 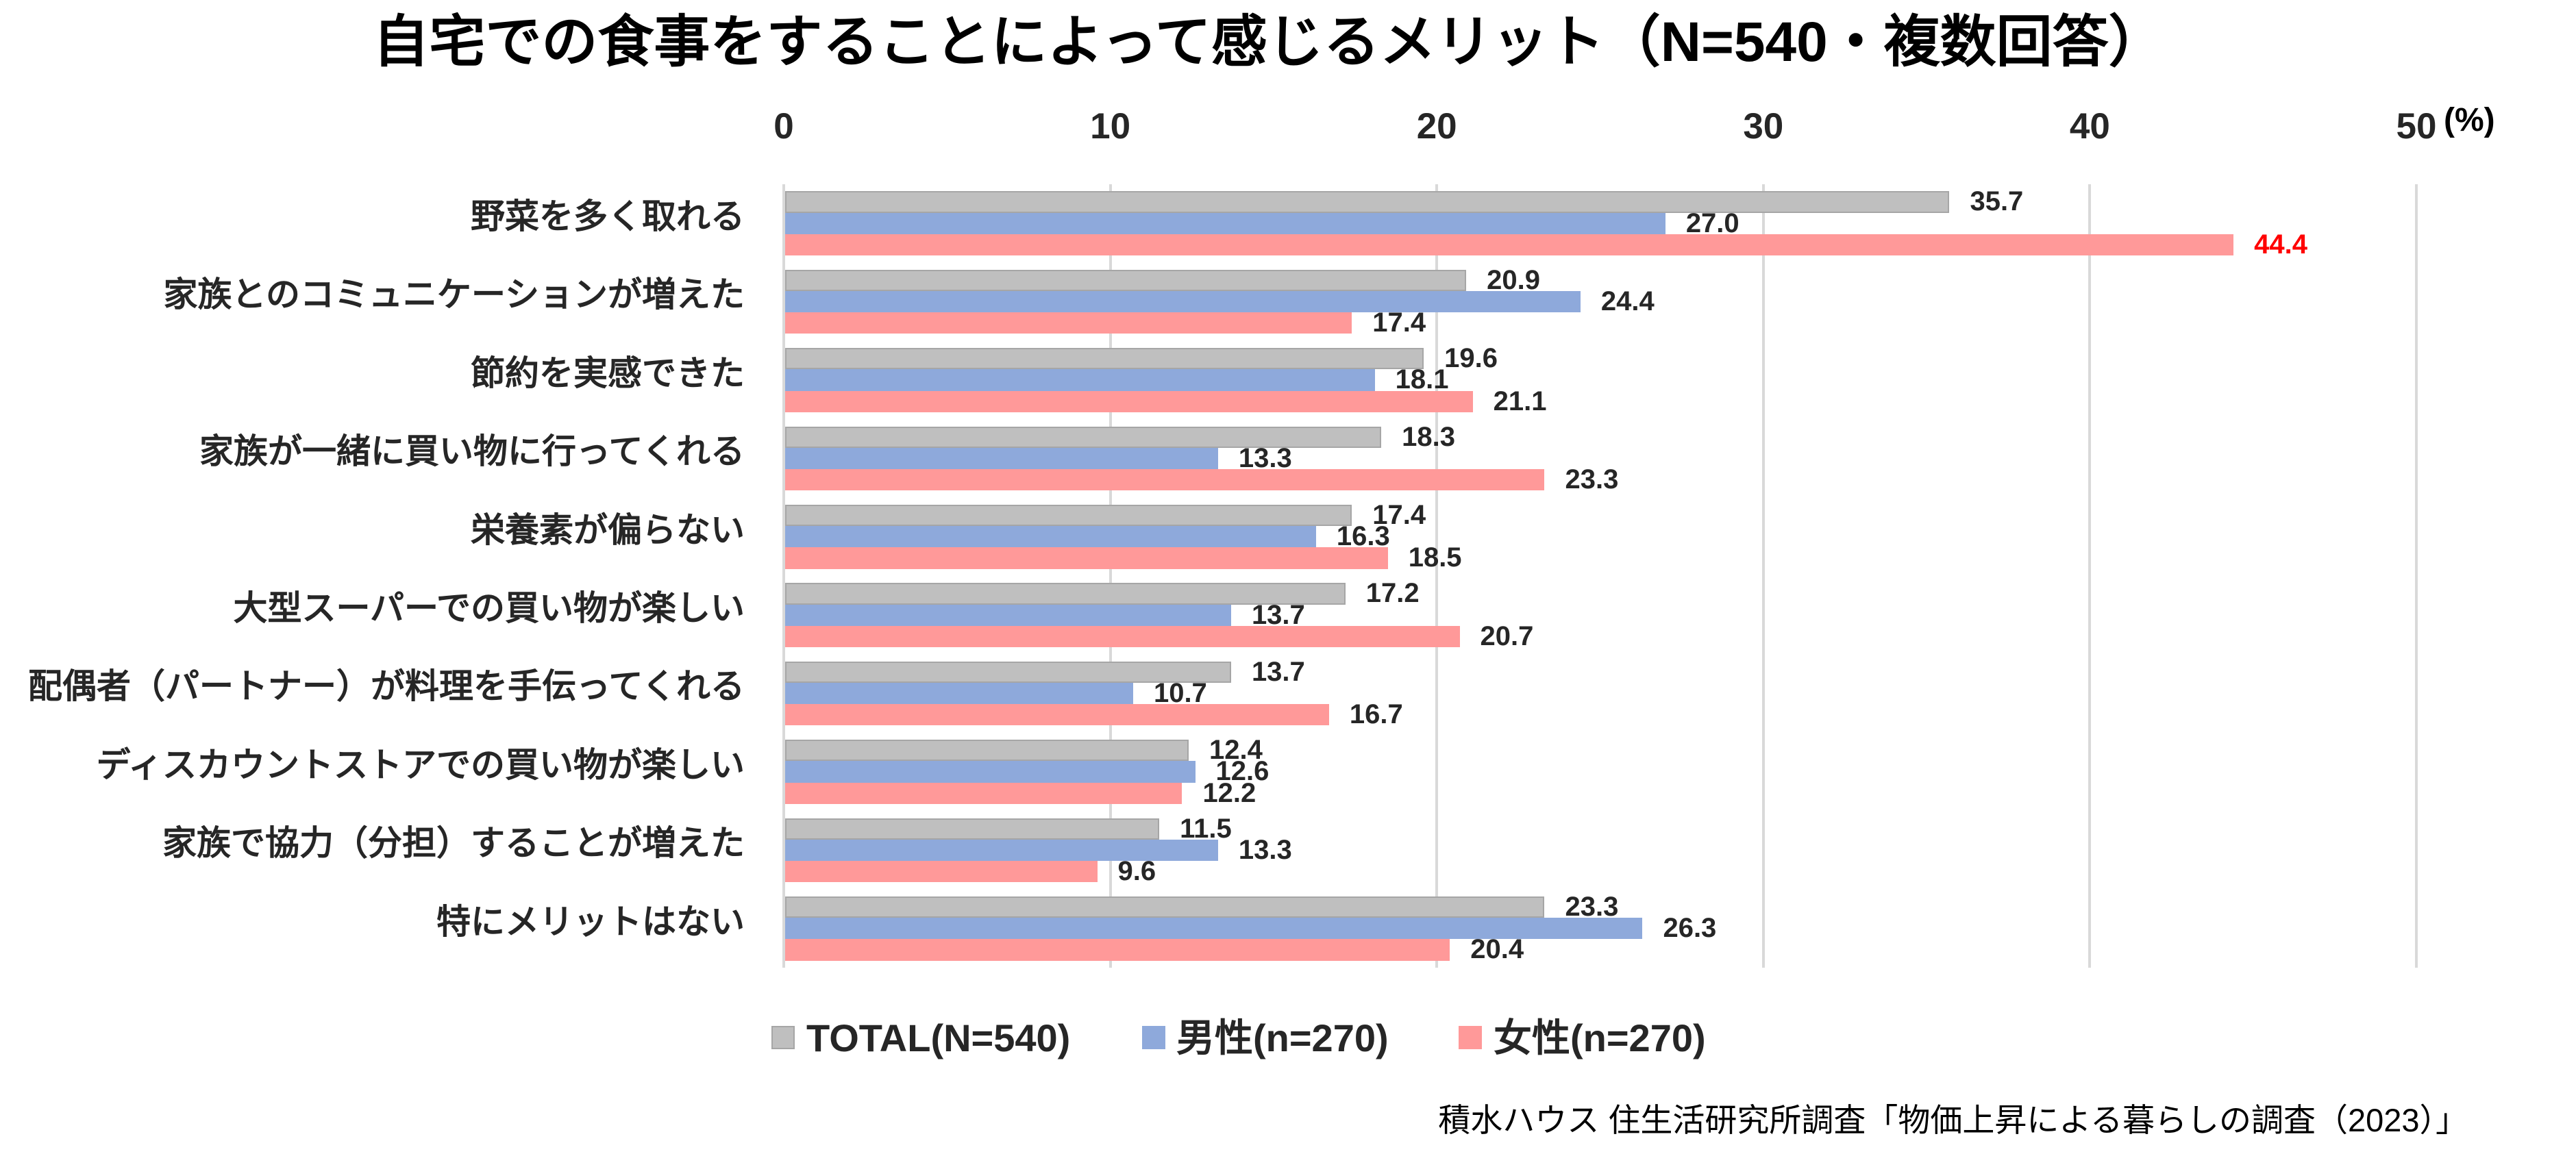 What do you see at coordinates (1363, 536) in the screenshot?
I see `data-label: 16.3` at bounding box center [1363, 536].